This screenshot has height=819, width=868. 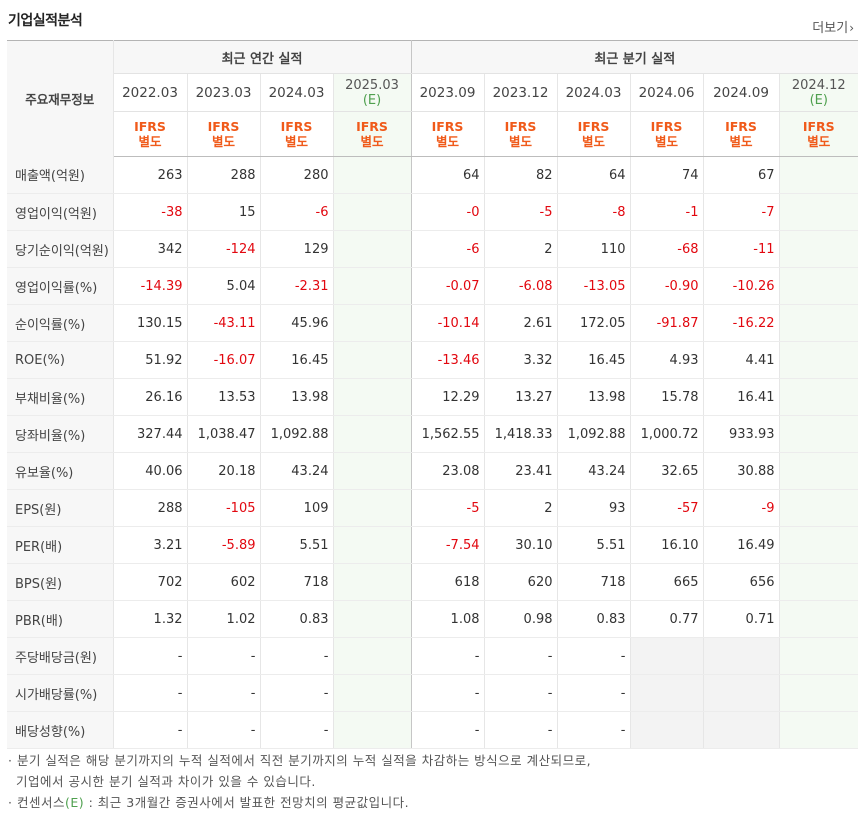 What do you see at coordinates (224, 619) in the screenshot?
I see `table-cell: 1.02` at bounding box center [224, 619].